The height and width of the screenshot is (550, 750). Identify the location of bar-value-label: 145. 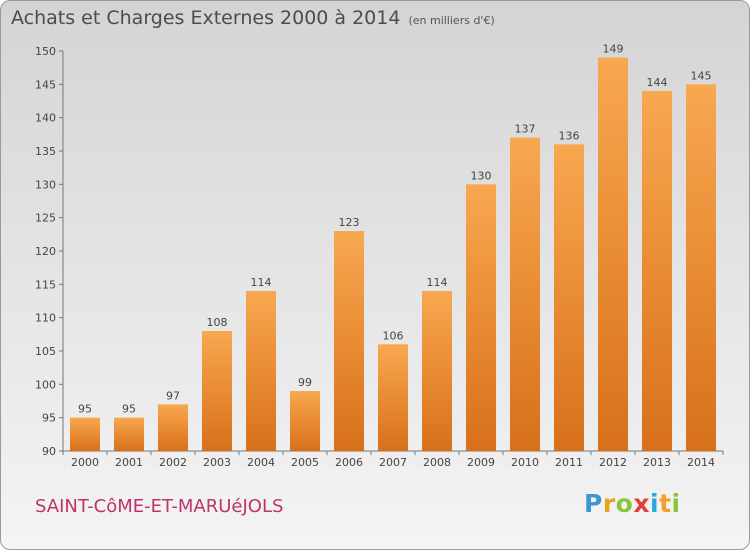
(701, 75).